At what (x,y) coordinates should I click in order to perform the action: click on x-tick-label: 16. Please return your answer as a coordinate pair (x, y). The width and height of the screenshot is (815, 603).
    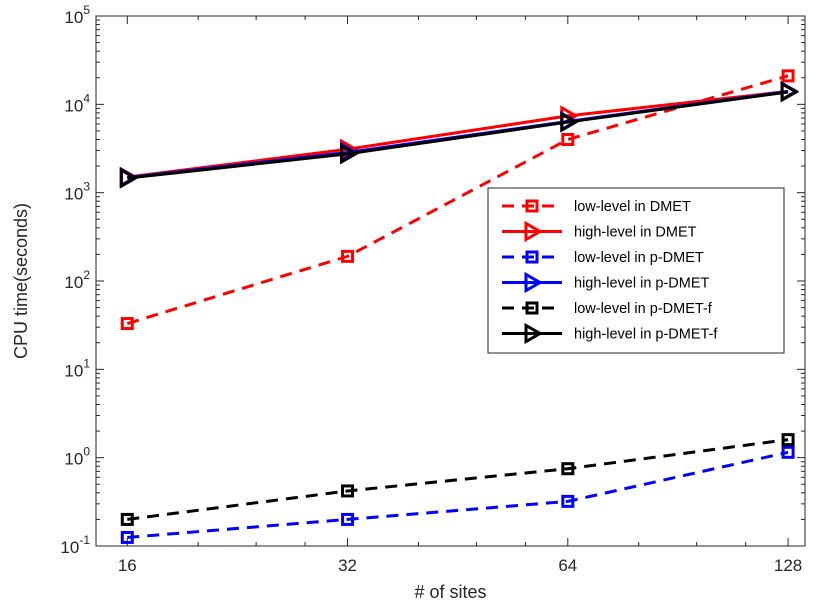
    Looking at the image, I should click on (127, 565).